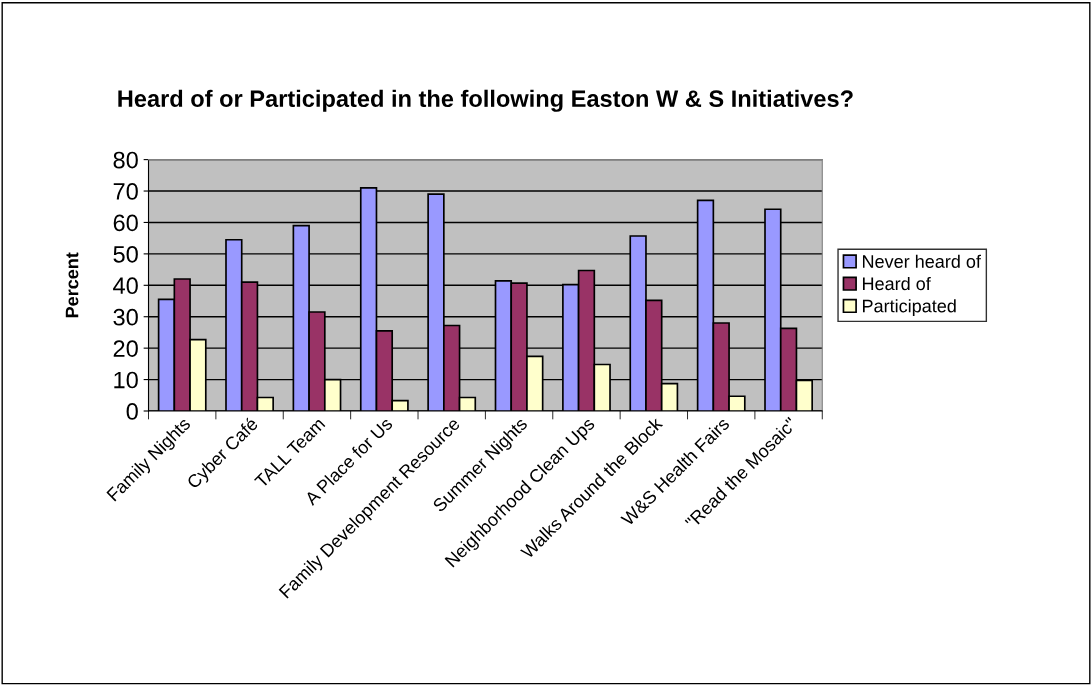  I want to click on y-axis-title: Percent, so click(72, 285).